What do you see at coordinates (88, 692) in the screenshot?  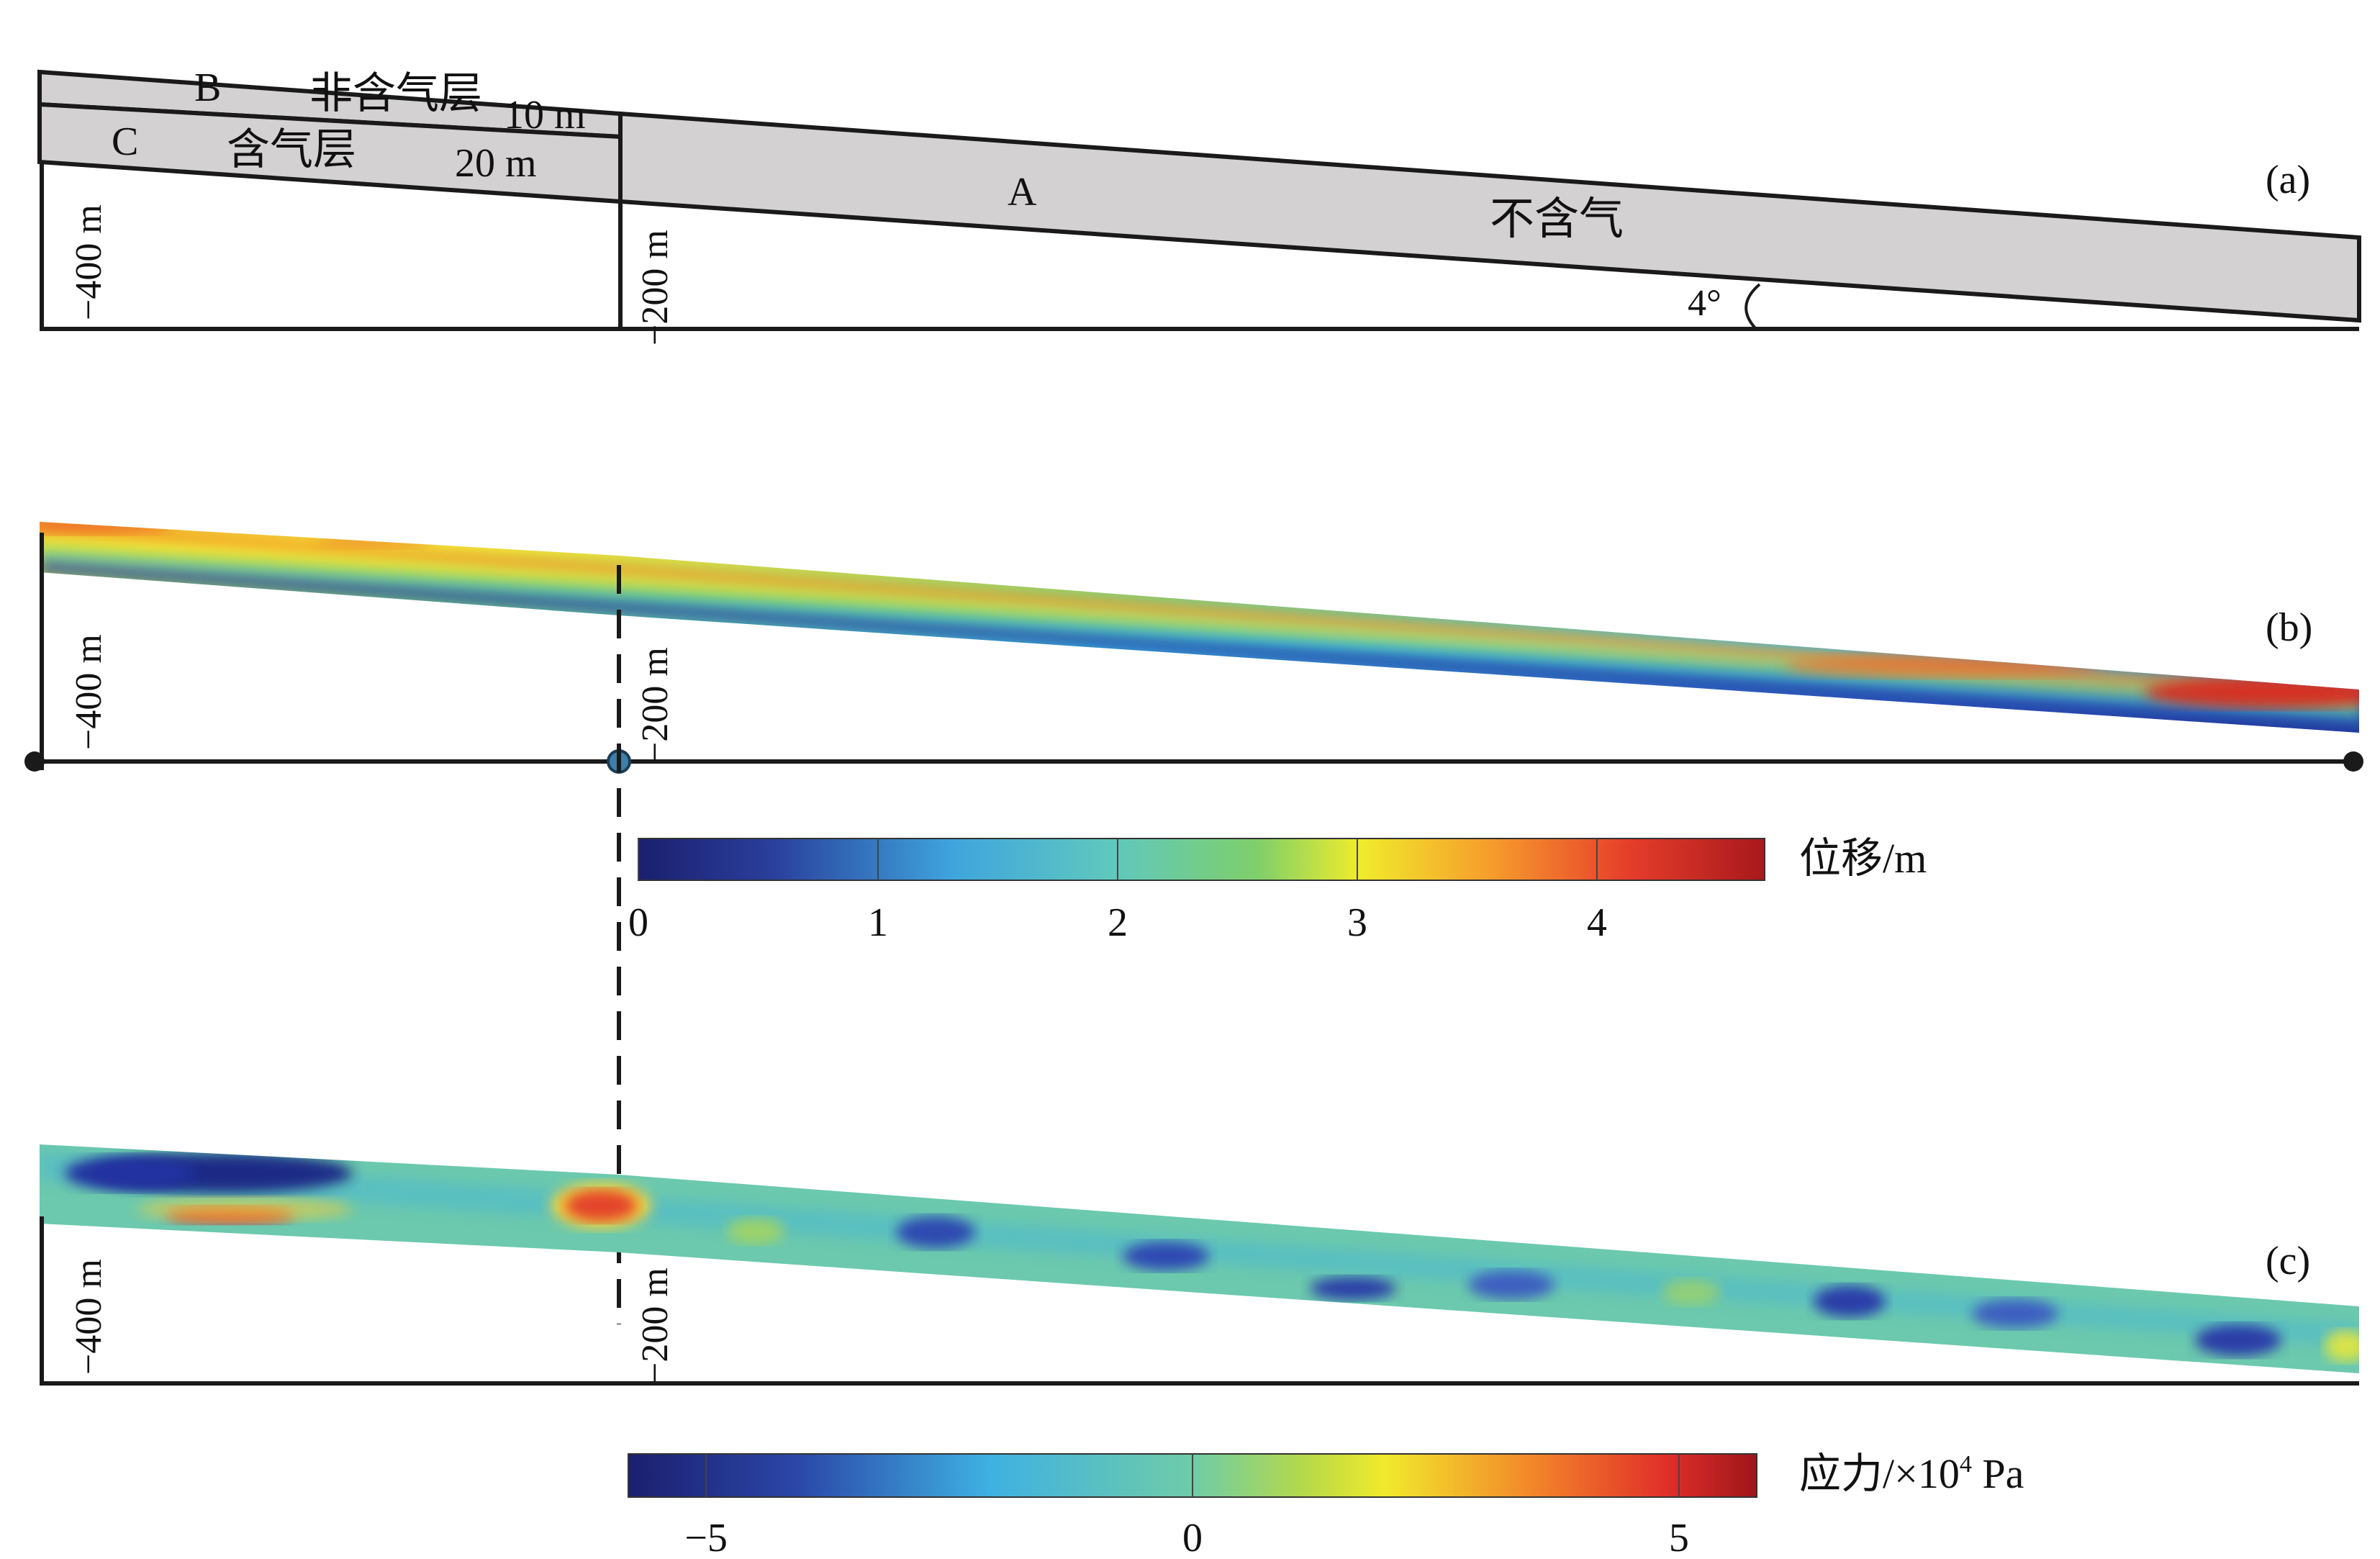 I see `length-left-b: −400 m` at bounding box center [88, 692].